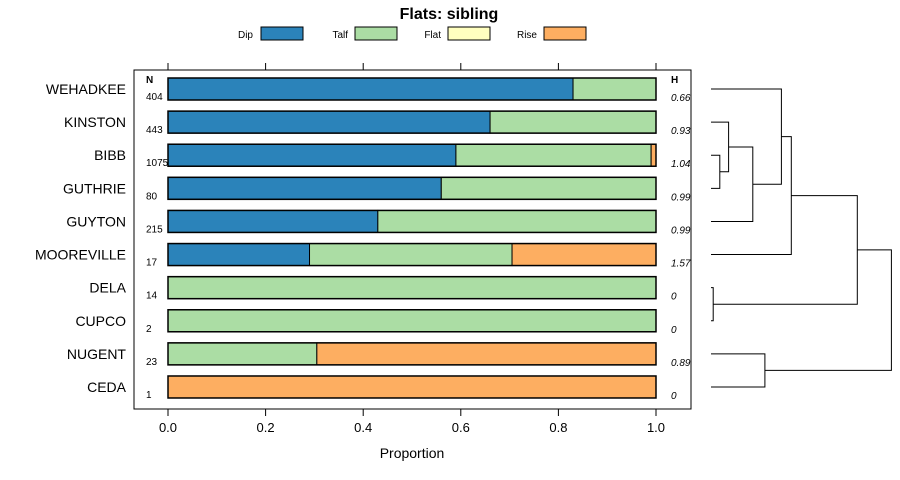 This screenshot has height=480, width=900. I want to click on h-value-ceda: 0, so click(674, 396).